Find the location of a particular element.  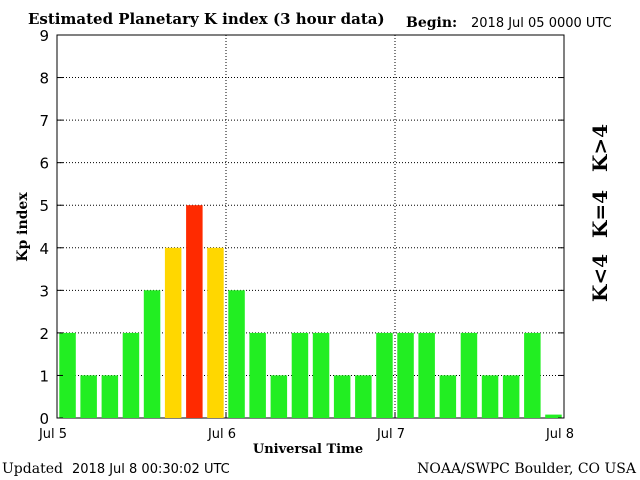

y-axis-label: Kp index is located at coordinates (23, 227).